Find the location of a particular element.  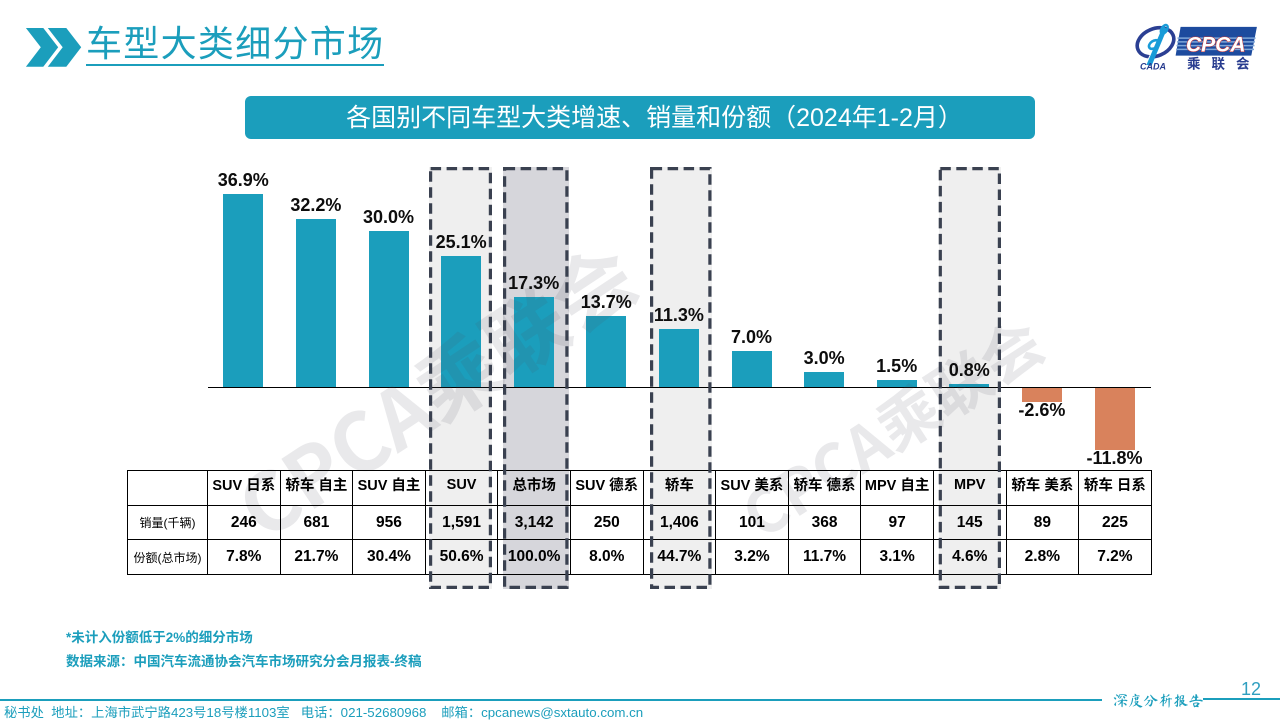

svg-text: CPCA is located at coordinates (1216, 45).